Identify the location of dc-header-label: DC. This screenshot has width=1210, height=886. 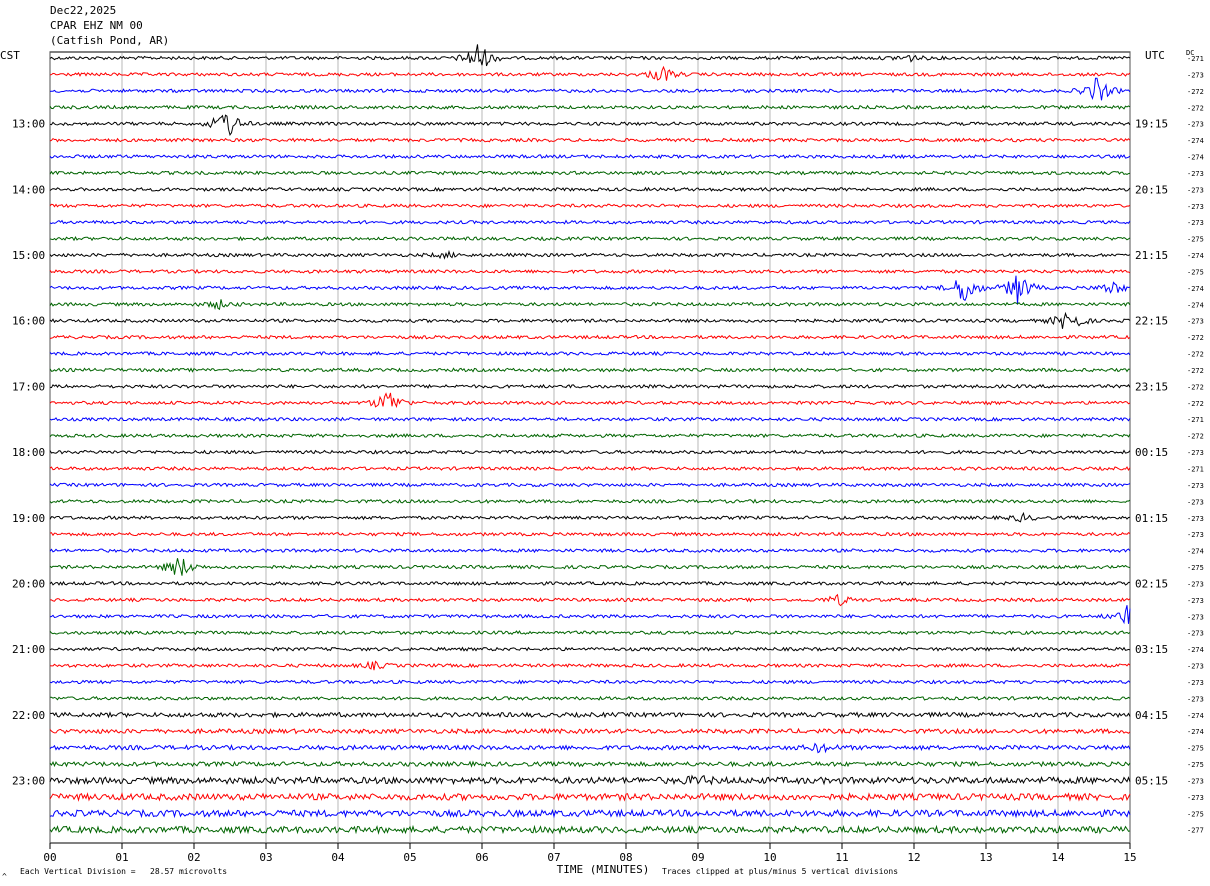
(1190, 53).